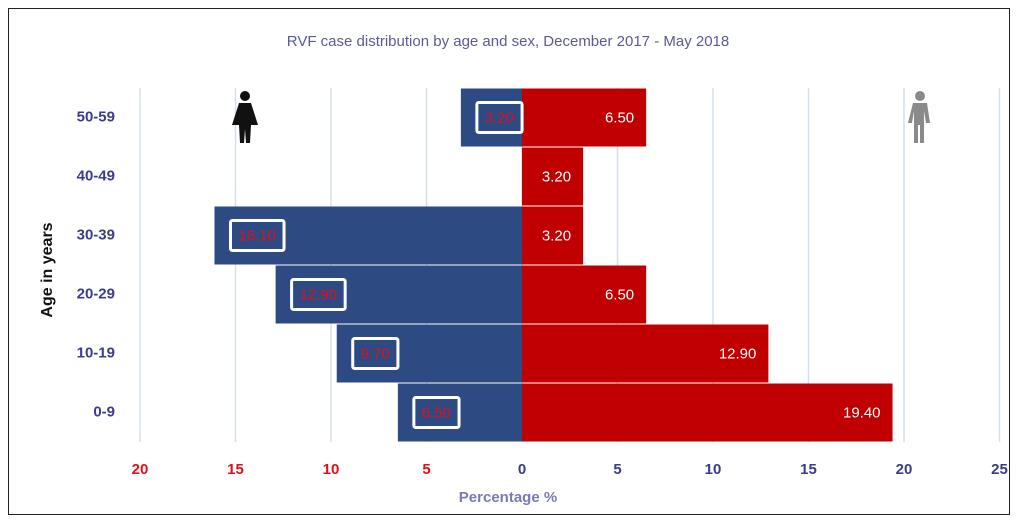 The image size is (1017, 528). Describe the element at coordinates (96, 116) in the screenshot. I see `y-tick-label: 50-59` at that location.